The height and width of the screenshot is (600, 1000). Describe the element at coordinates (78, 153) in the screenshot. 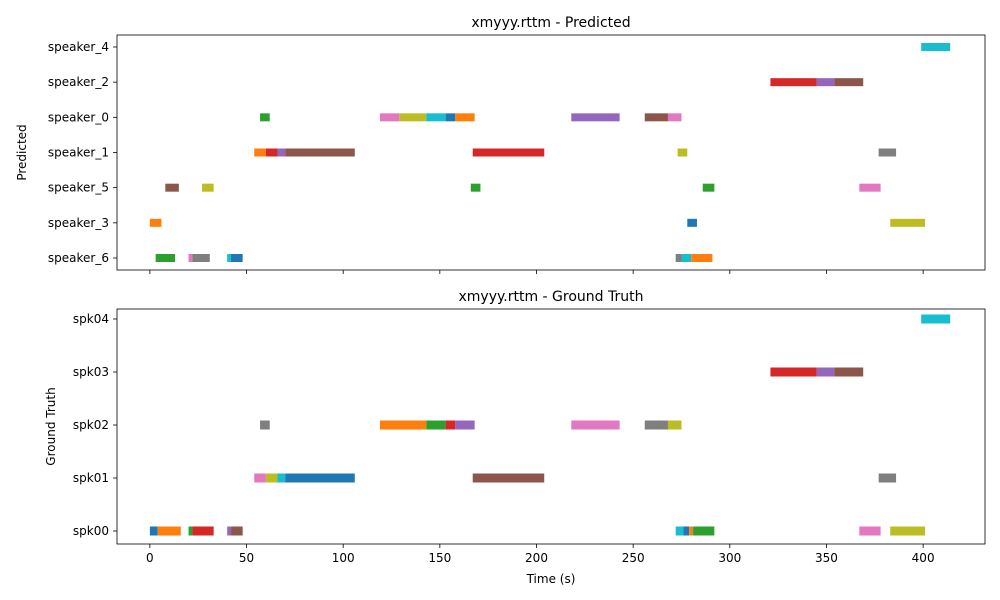

I see `y-tick-label-speaker_1: speaker_1` at that location.